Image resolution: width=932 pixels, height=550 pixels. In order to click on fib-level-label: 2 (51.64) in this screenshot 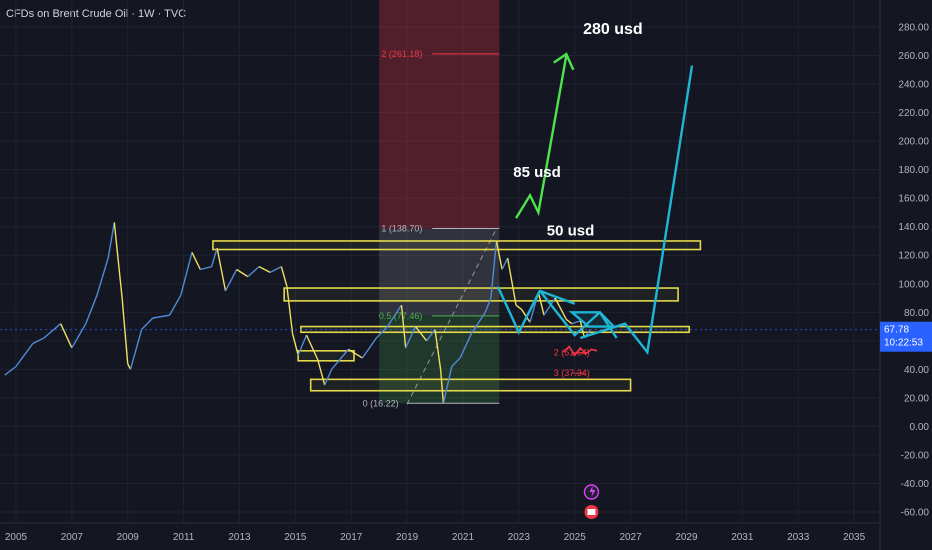, I will do `click(572, 353)`.